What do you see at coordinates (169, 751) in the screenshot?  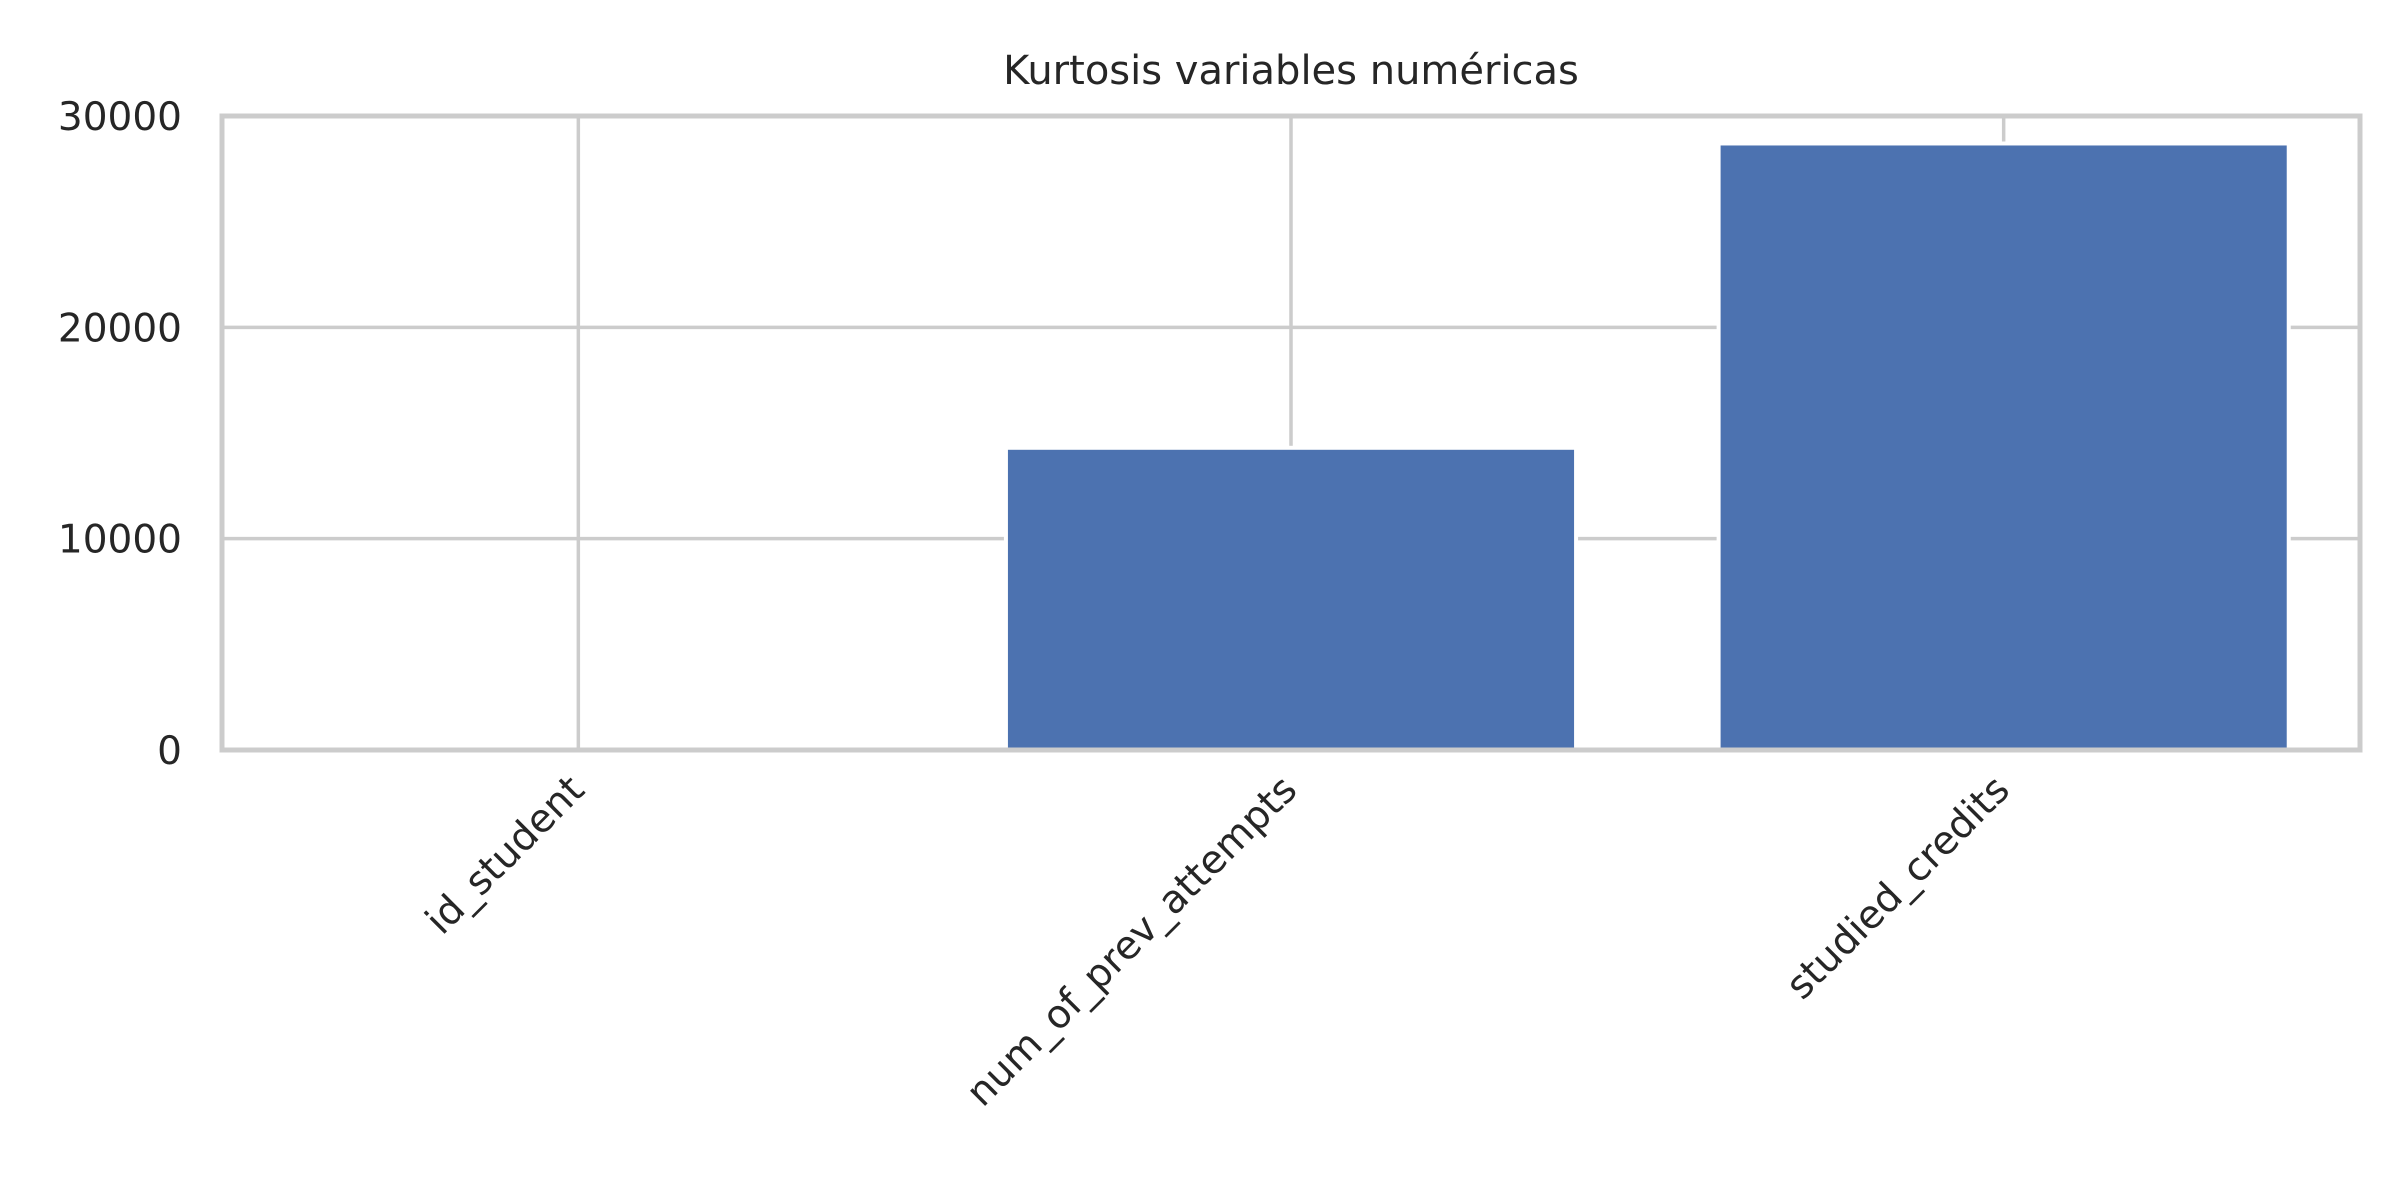 I see `y-tick-label: 0` at bounding box center [169, 751].